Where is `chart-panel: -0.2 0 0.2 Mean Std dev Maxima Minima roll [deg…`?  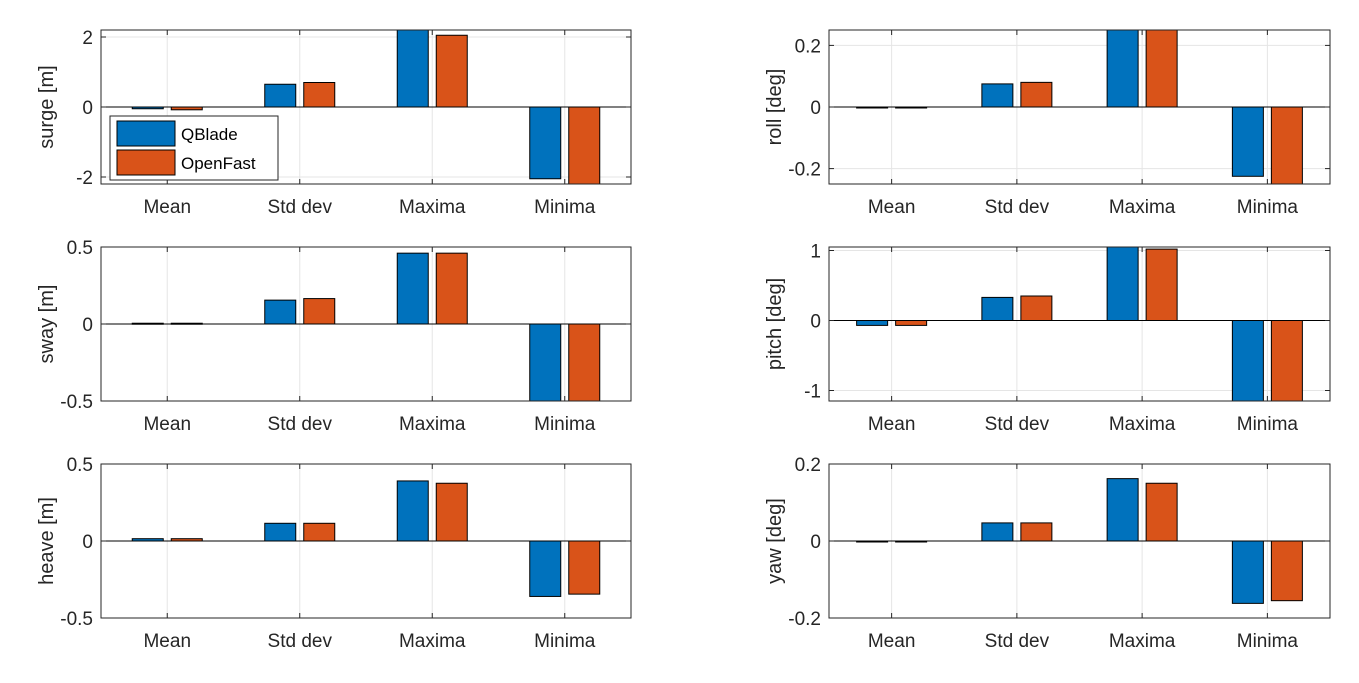 chart-panel: -0.2 0 0.2 Mean Std dev Maxima Minima roll [deg… is located at coordinates (1047, 123).